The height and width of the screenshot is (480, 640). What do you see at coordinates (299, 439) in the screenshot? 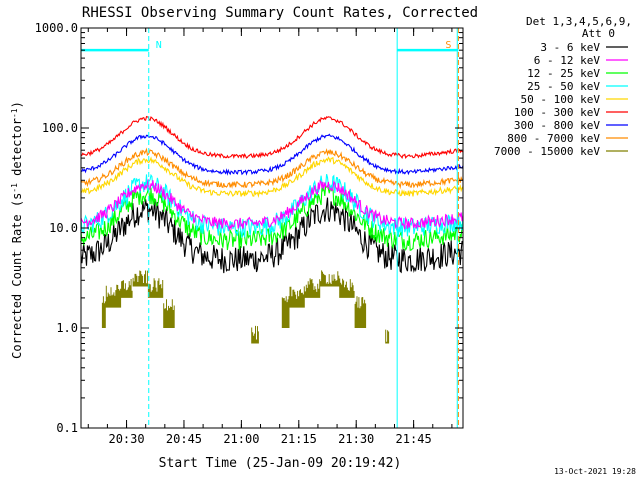
I see `x-tick-label: 21:15` at bounding box center [299, 439].